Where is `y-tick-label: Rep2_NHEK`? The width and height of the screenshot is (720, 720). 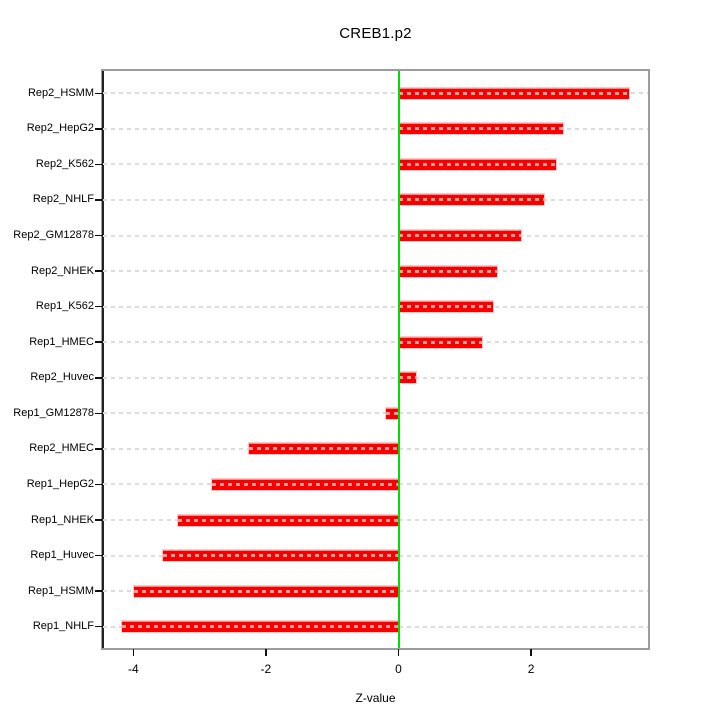
y-tick-label: Rep2_NHEK is located at coordinates (62, 270).